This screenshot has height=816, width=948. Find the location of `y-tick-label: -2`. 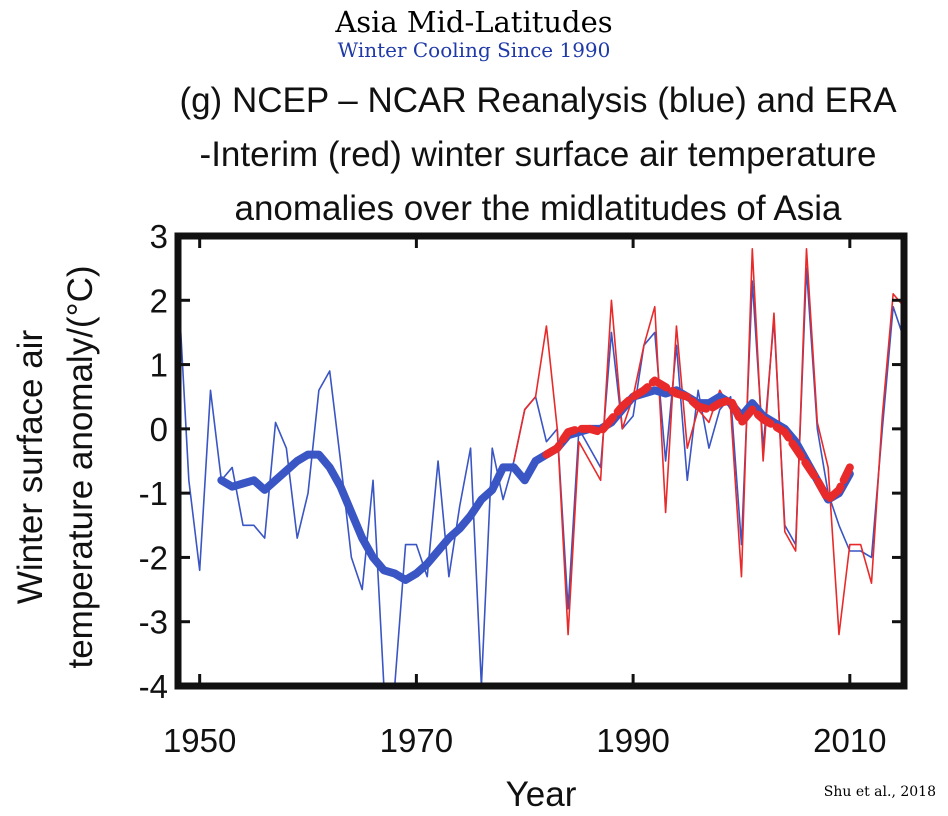

y-tick-label: -2 is located at coordinates (153, 557).